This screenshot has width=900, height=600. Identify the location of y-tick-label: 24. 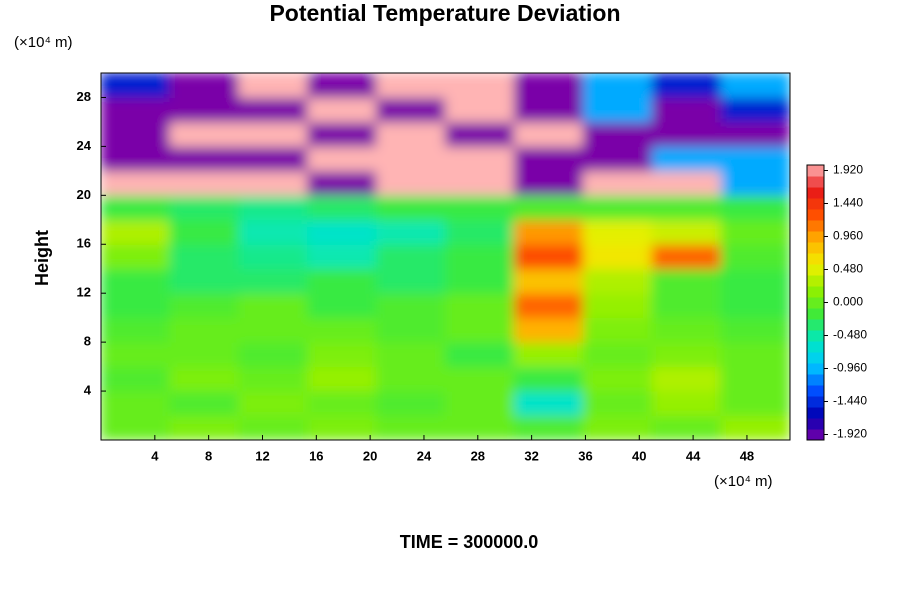
(84, 145).